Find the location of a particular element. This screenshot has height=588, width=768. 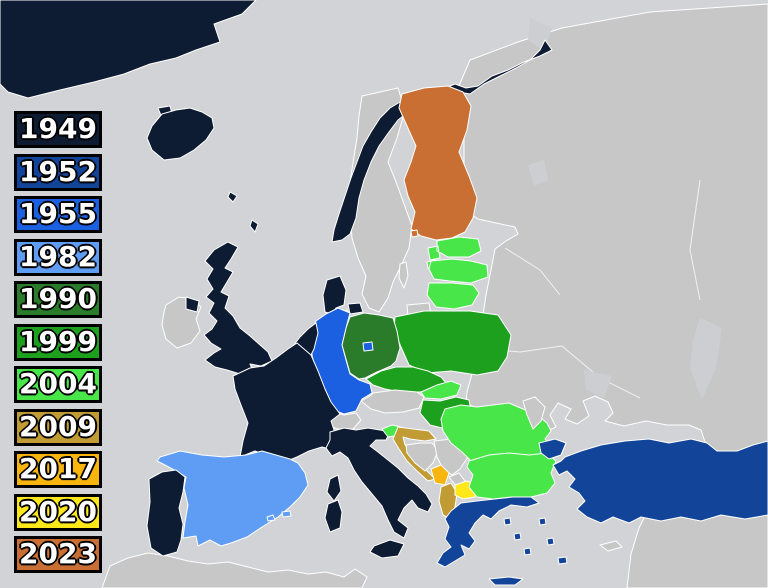

legend-item-2004: 2004 is located at coordinates (58, 384).